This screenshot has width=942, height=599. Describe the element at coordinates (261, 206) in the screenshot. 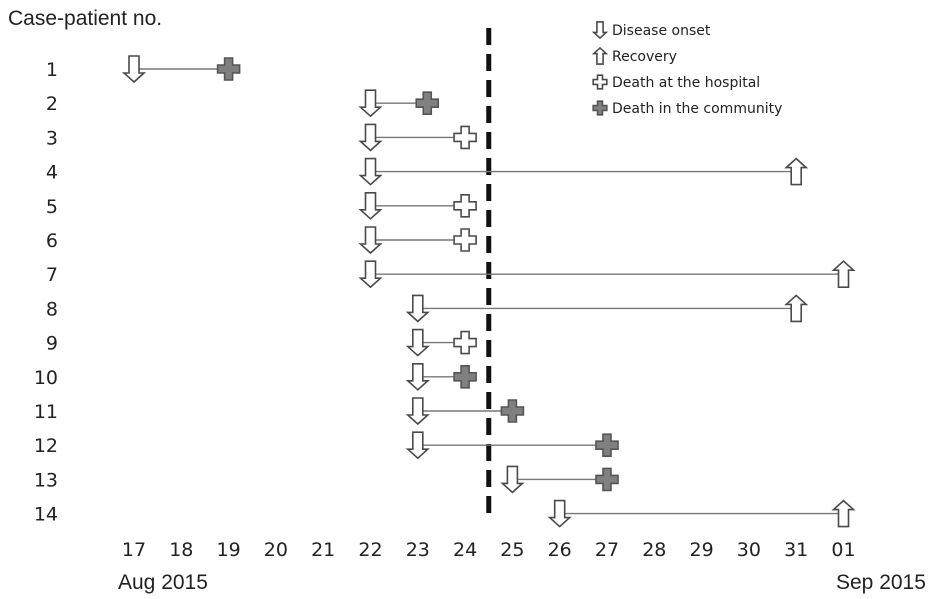

I see `case-row-5: 5` at that location.